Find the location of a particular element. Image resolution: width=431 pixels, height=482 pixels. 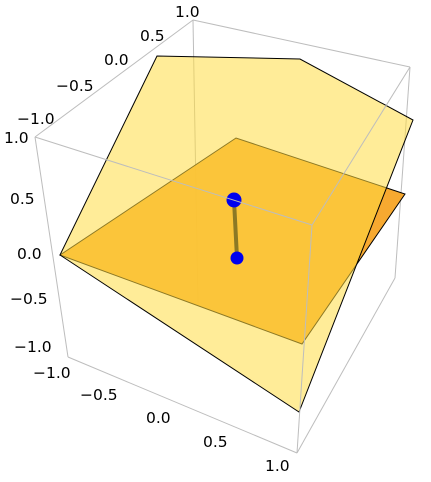

lower-point-marker is located at coordinates (237, 258).